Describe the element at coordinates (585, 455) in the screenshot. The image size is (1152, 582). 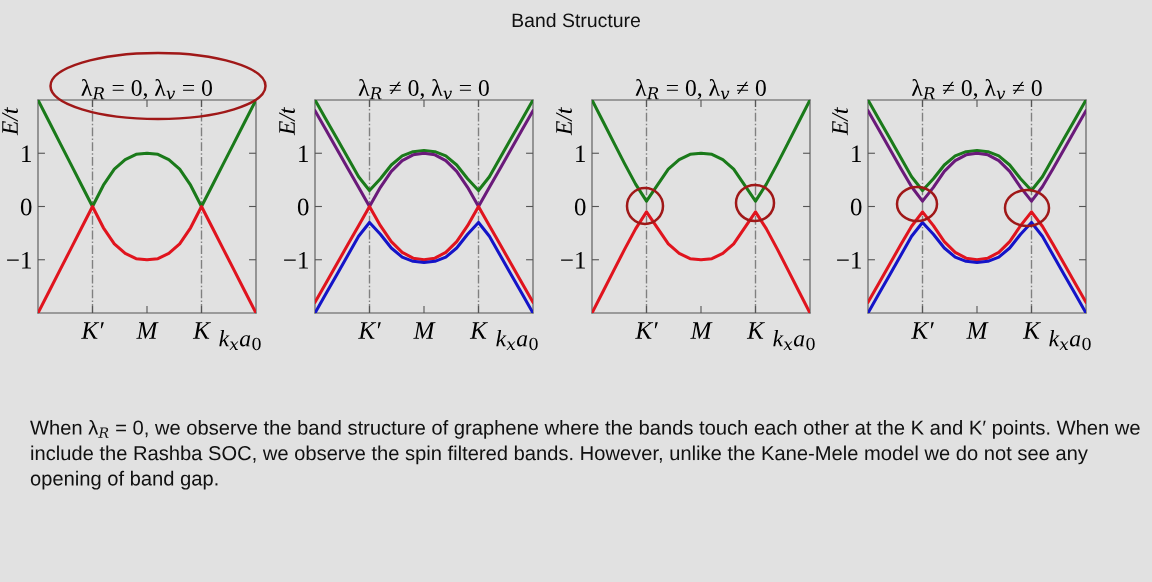
I see `text: When λ$_{R}$ = 0, we observe the band structure of graphene where the bands touch each other at the K and K′ points. When we include the Rashba SOC, we observe the spin filtered bands. However, unlike the Kane-Mele model we do not see any opening of band gap.` at that location.